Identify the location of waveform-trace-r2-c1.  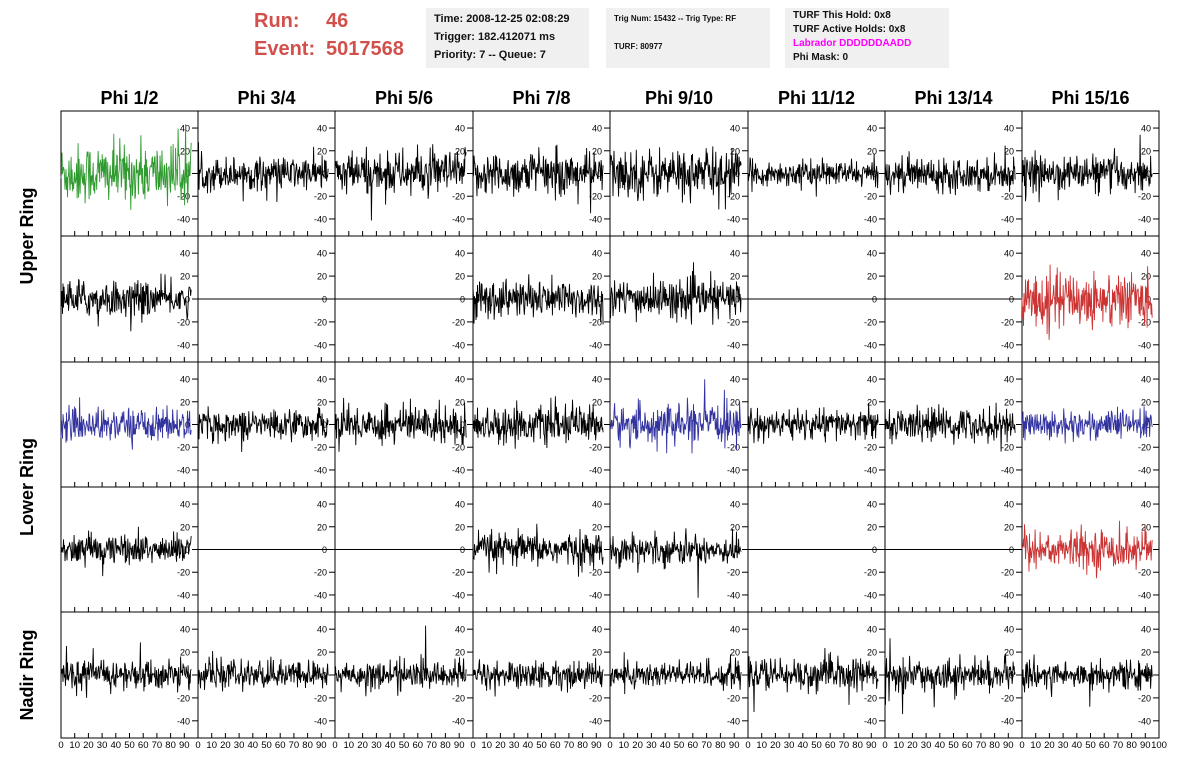
(126, 302).